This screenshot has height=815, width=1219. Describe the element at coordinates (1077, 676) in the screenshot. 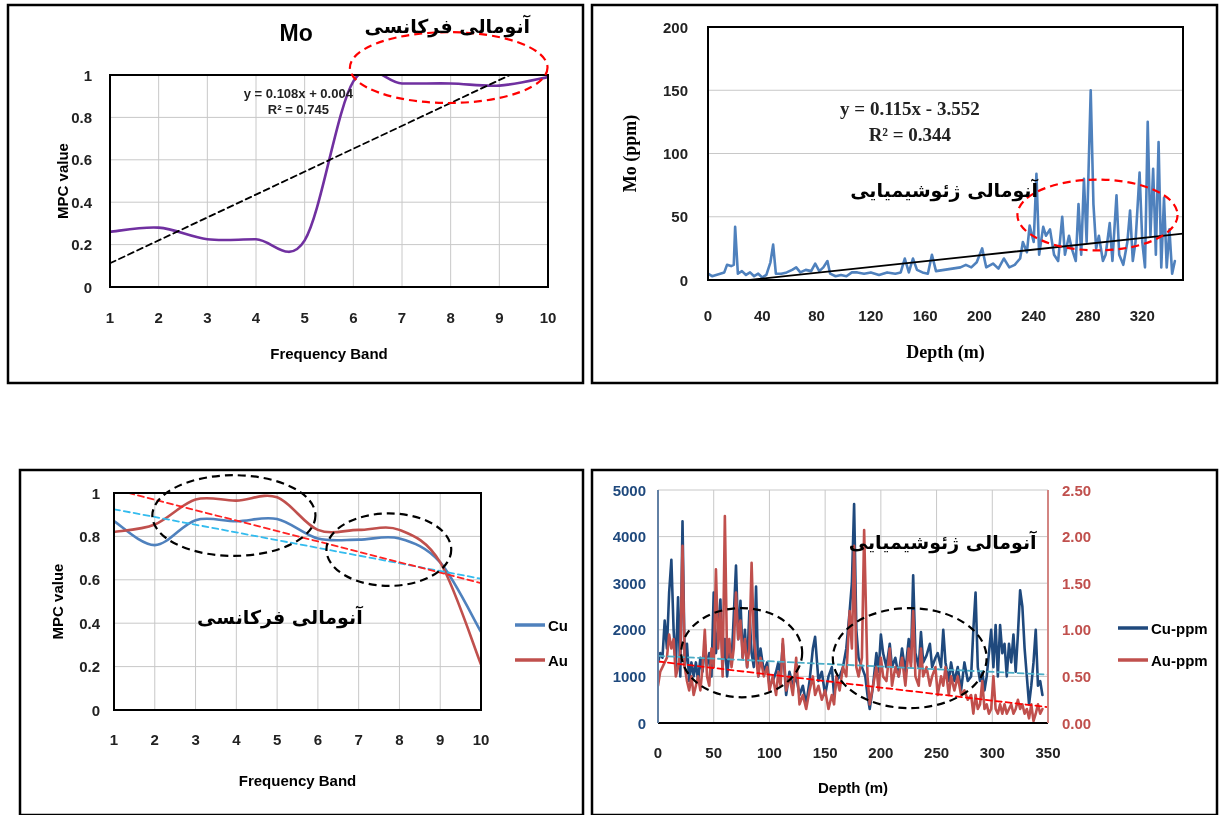

I see `y2-tick-label: 0.50` at that location.